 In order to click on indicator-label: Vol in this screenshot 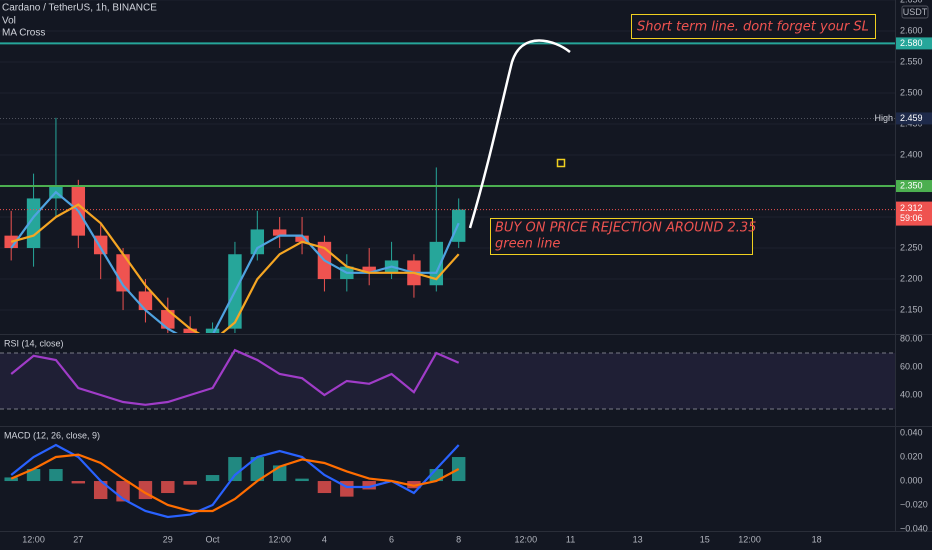, I will do `click(9, 21)`.